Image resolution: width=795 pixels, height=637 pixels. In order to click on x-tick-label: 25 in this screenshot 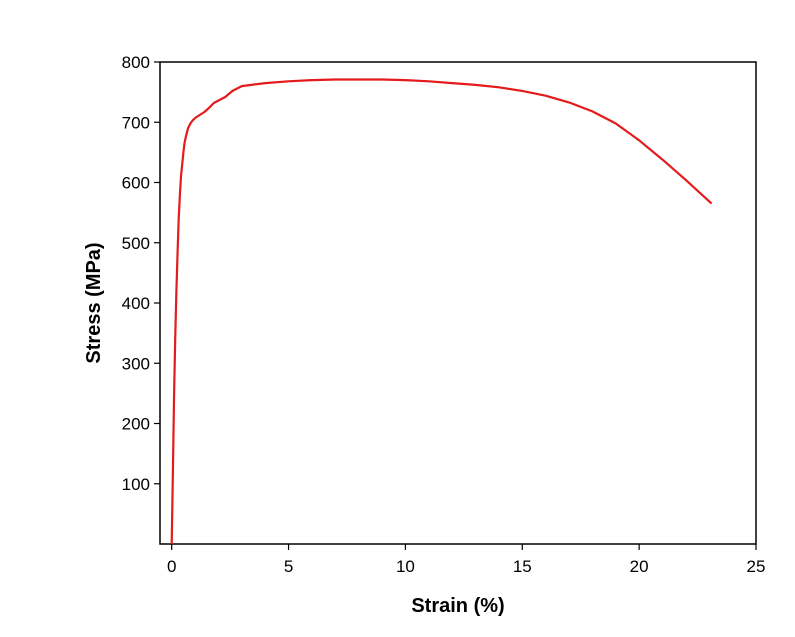, I will do `click(756, 566)`.